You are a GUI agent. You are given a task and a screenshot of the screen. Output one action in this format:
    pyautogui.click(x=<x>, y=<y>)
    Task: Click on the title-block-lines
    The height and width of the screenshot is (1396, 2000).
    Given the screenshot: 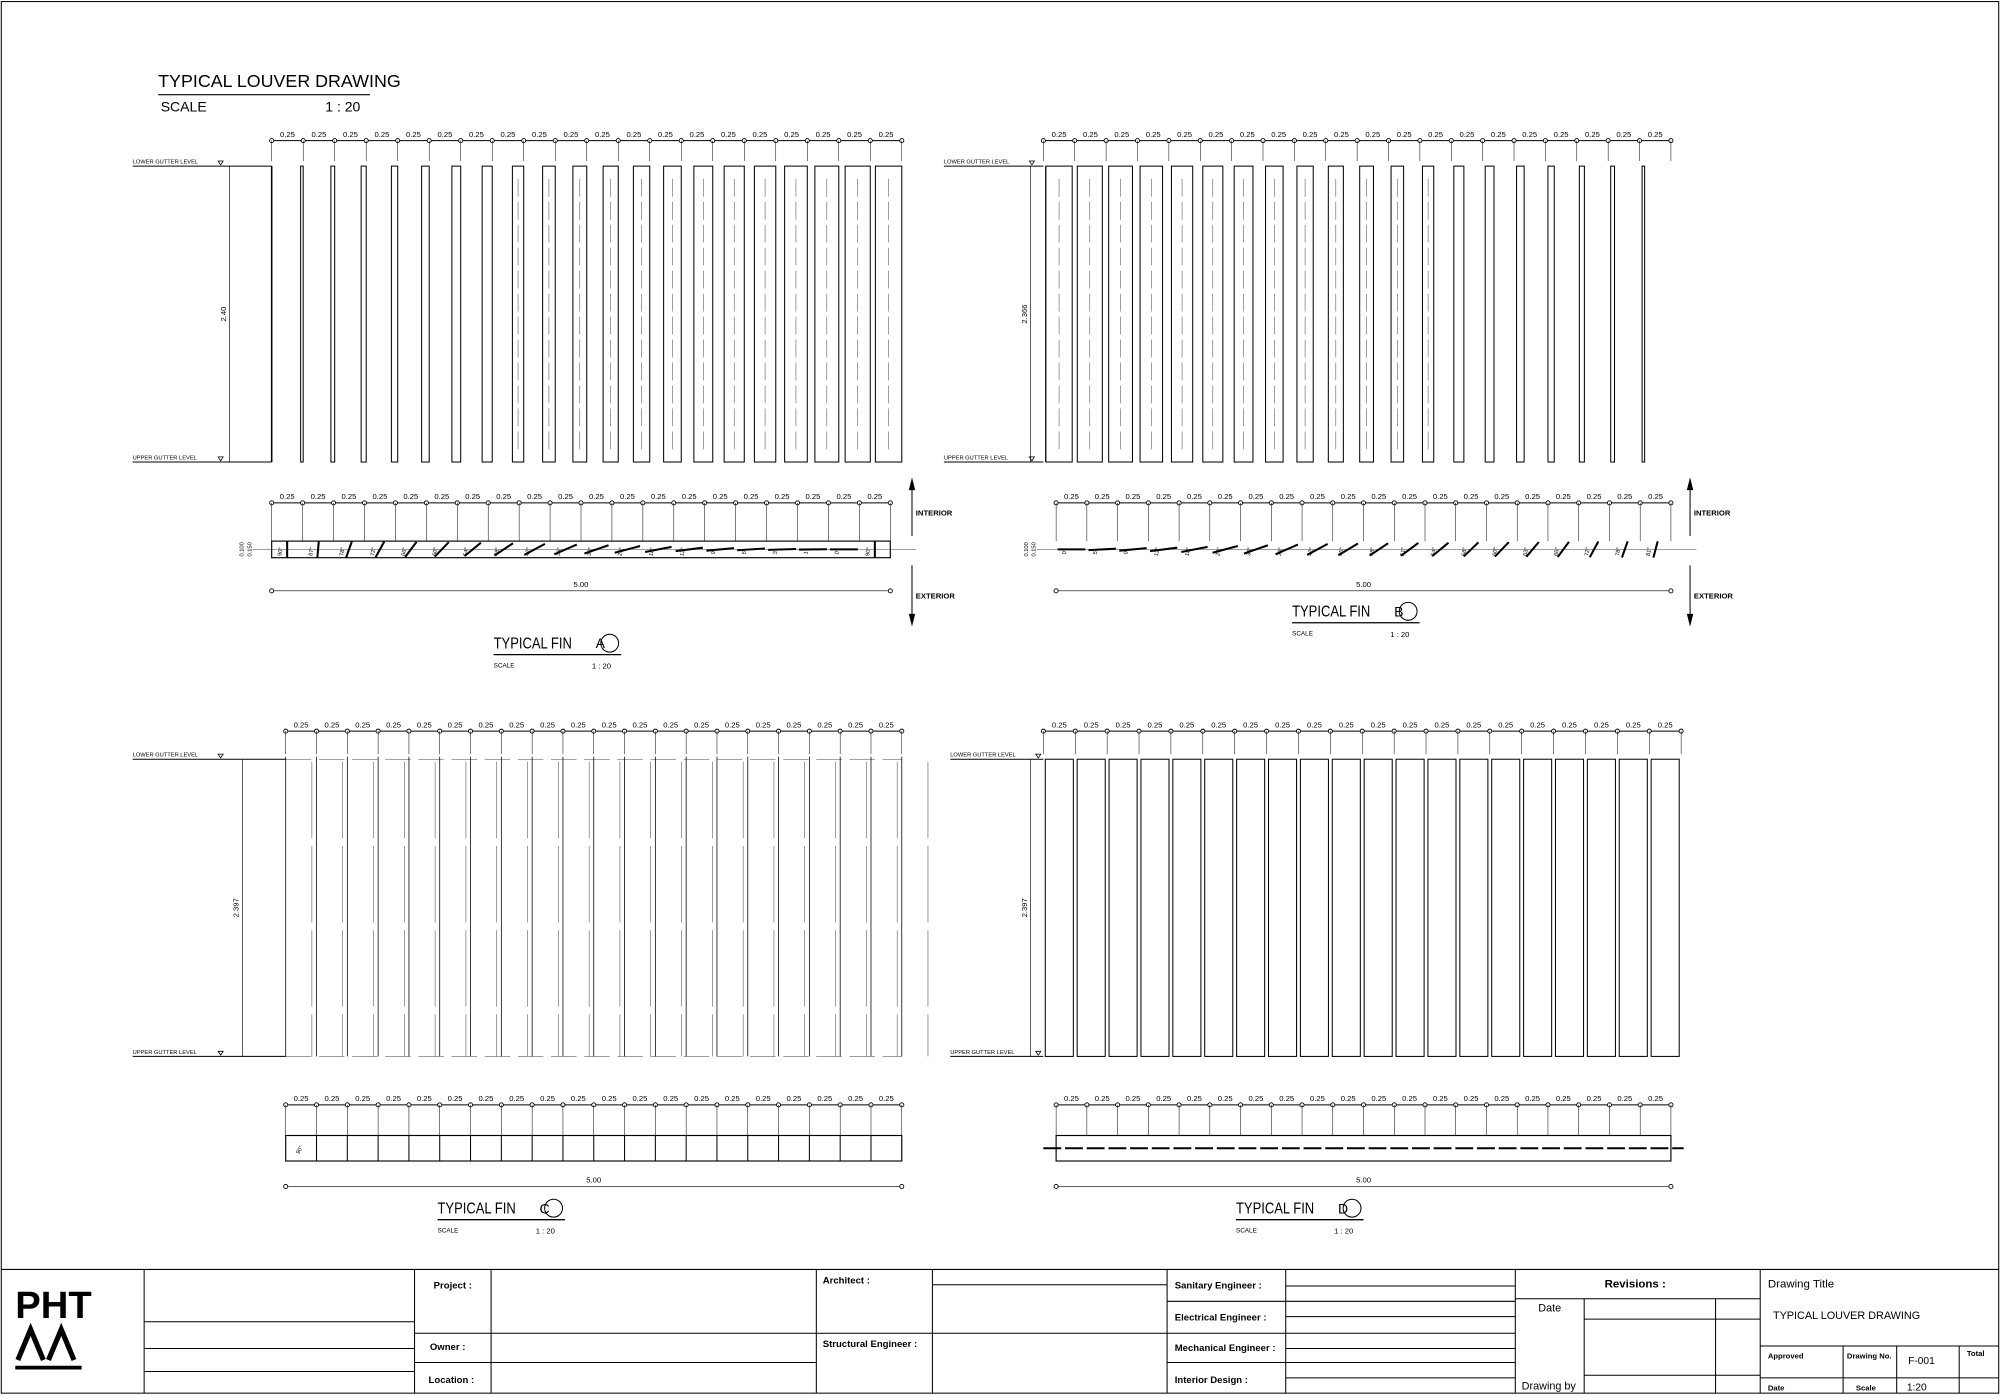 What is the action you would take?
    pyautogui.click(x=1000, y=1331)
    